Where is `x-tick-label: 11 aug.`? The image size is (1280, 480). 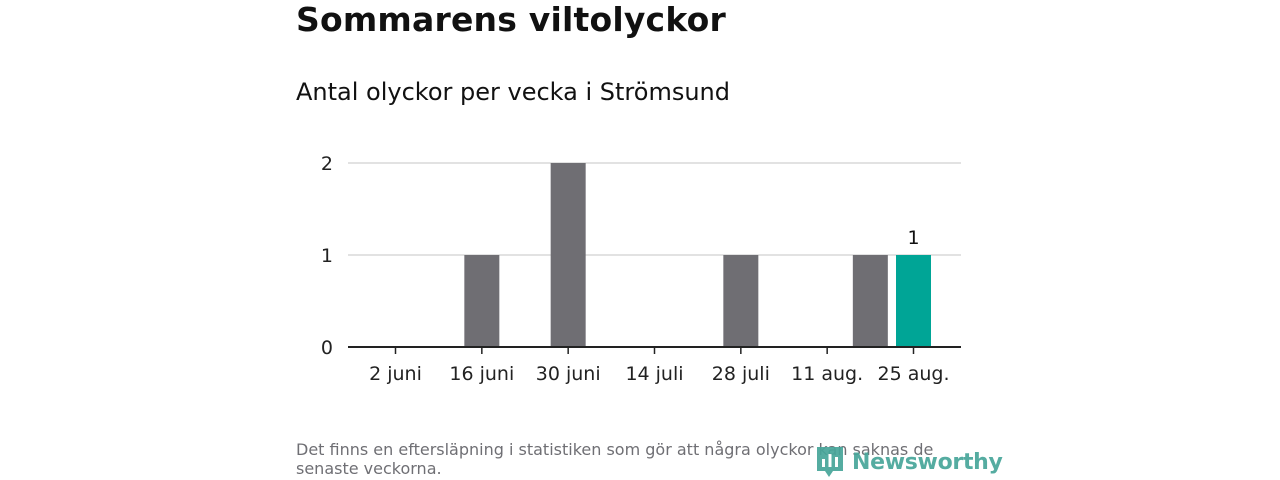 x-tick-label: 11 aug. is located at coordinates (827, 374).